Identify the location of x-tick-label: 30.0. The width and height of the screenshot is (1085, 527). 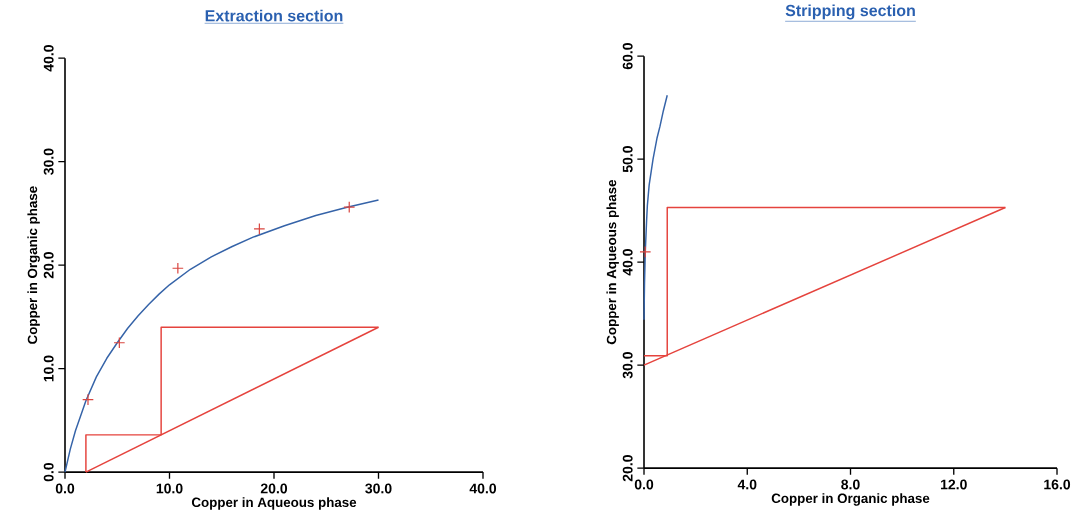
(378, 488).